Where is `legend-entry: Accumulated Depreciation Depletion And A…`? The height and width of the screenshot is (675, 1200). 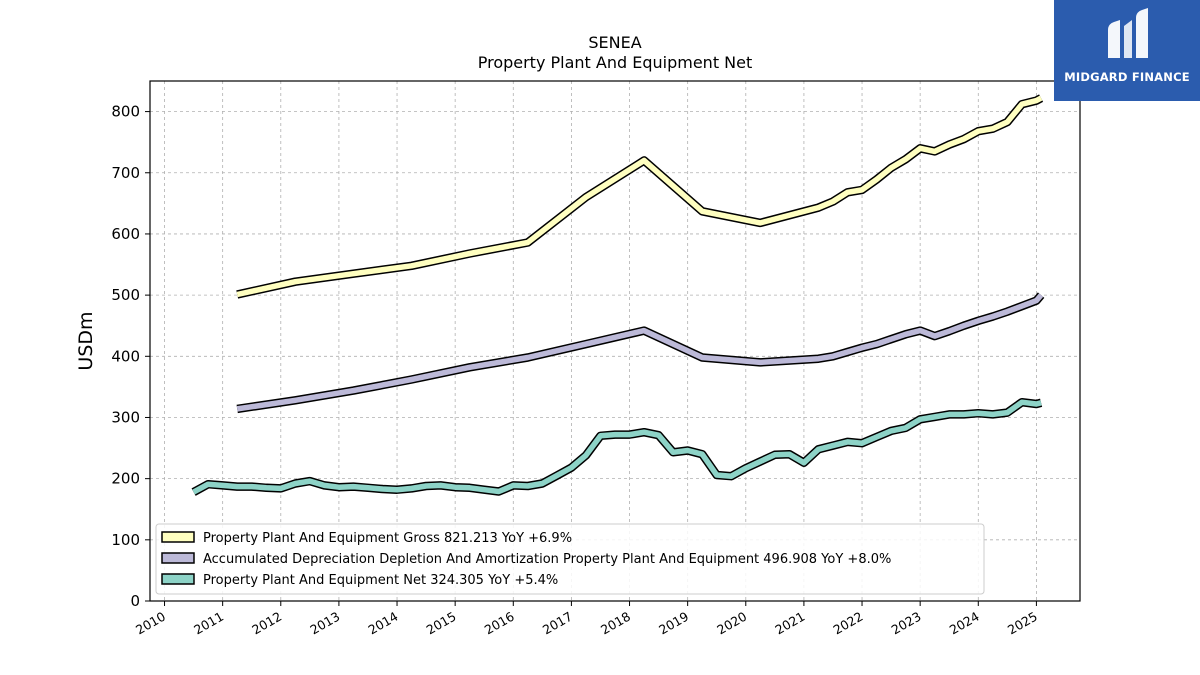 legend-entry: Accumulated Depreciation Depletion And A… is located at coordinates (547, 559).